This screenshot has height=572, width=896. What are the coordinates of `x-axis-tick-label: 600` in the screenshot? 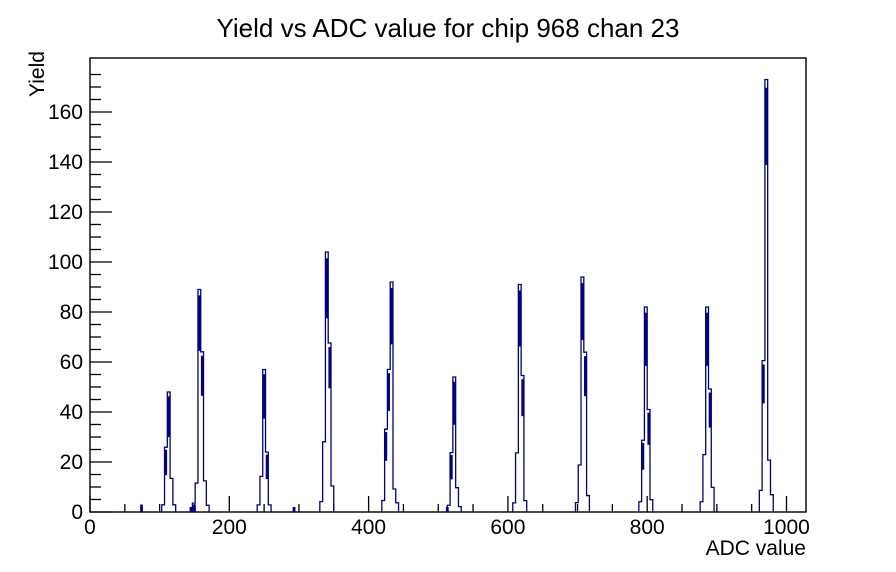 It's located at (507, 527).